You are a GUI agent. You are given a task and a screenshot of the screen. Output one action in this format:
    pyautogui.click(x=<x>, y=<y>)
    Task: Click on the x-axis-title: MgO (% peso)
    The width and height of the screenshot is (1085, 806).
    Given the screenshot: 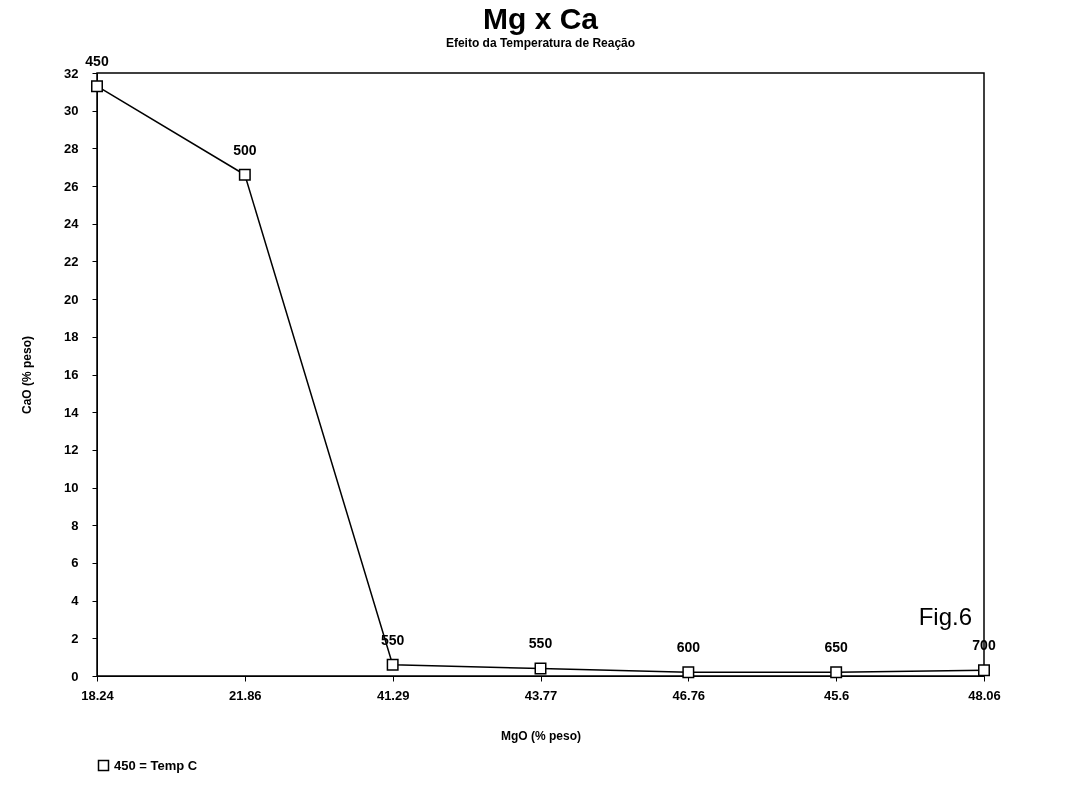 What is the action you would take?
    pyautogui.click(x=541, y=735)
    